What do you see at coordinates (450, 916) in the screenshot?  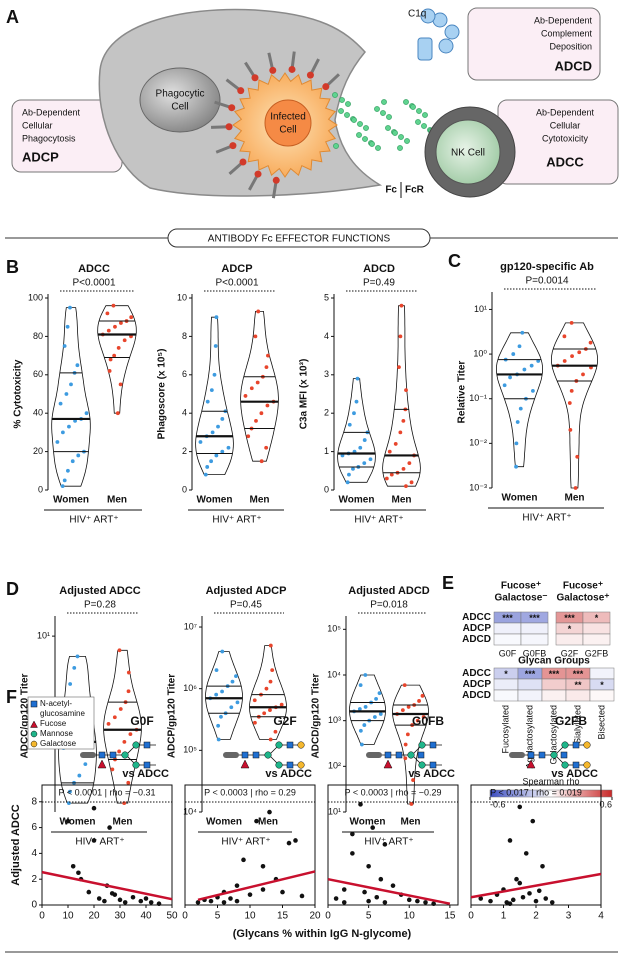 I see `x-tick-label: 15` at bounding box center [450, 916].